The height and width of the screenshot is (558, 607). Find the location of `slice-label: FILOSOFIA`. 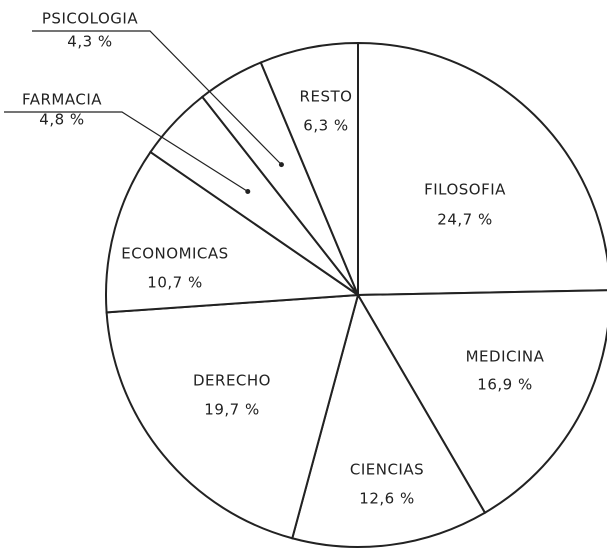

slice-label: FILOSOFIA is located at coordinates (465, 190).